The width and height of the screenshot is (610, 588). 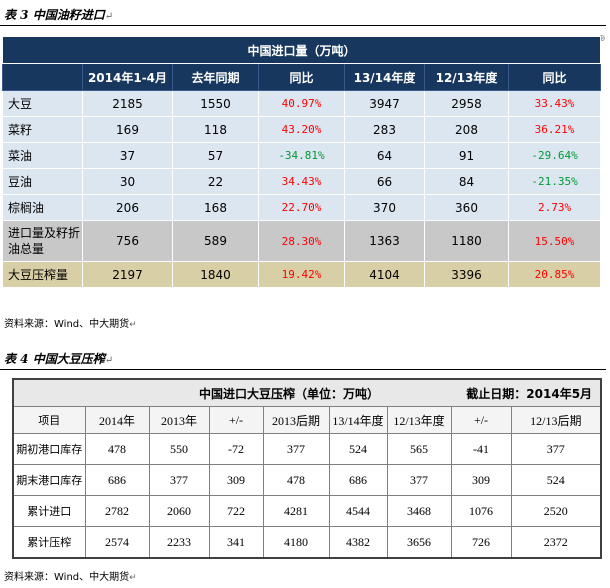 I want to click on table-cell: 2958, so click(x=466, y=103).